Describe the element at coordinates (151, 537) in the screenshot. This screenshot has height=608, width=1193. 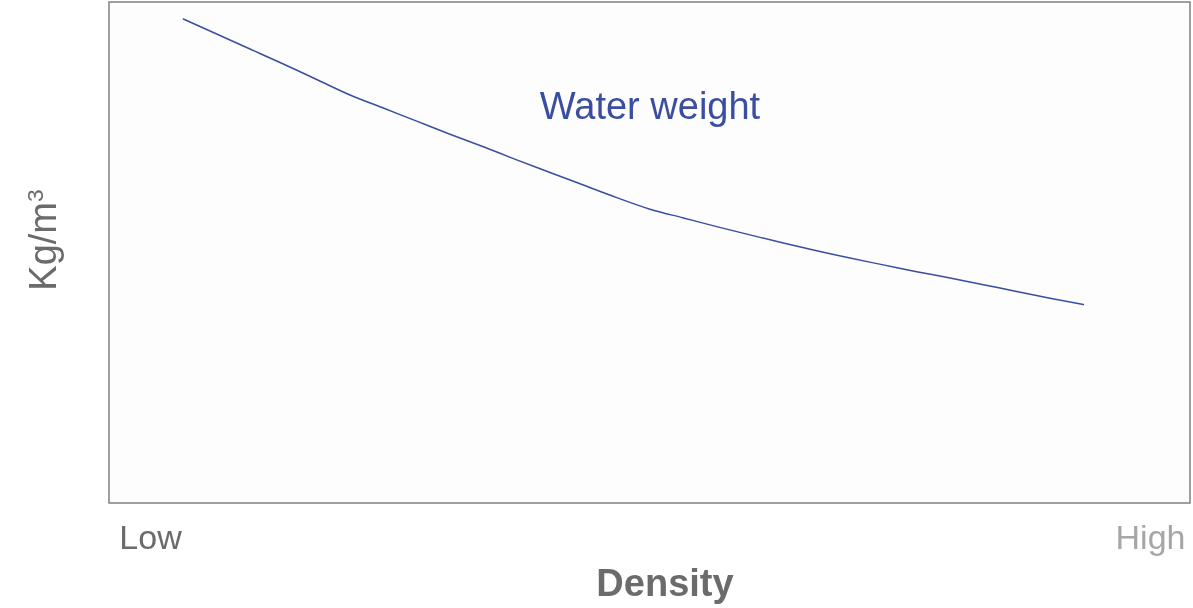
I see `x-tick-label: Low` at that location.